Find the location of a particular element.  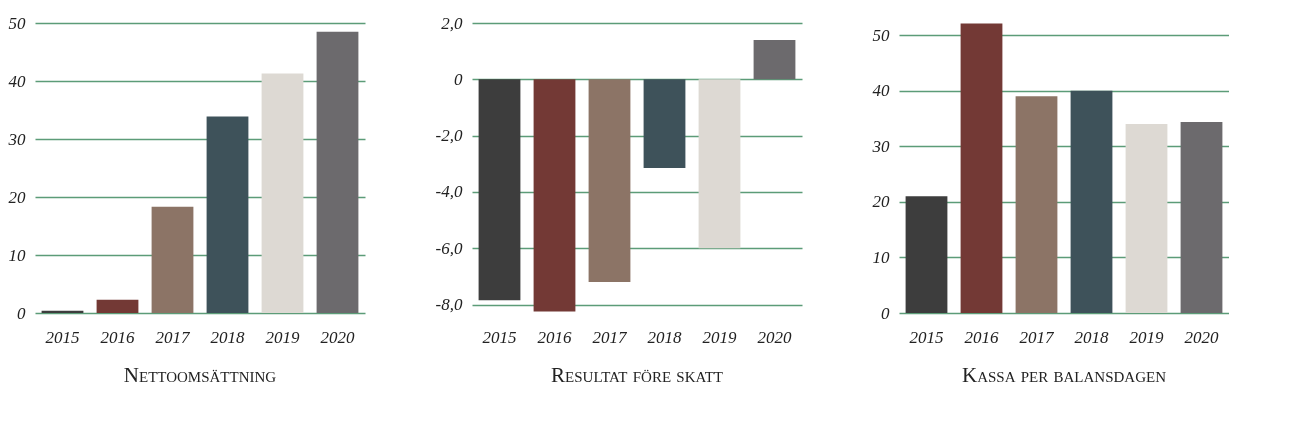

text: Nettoomsättning is located at coordinates (200, 375).